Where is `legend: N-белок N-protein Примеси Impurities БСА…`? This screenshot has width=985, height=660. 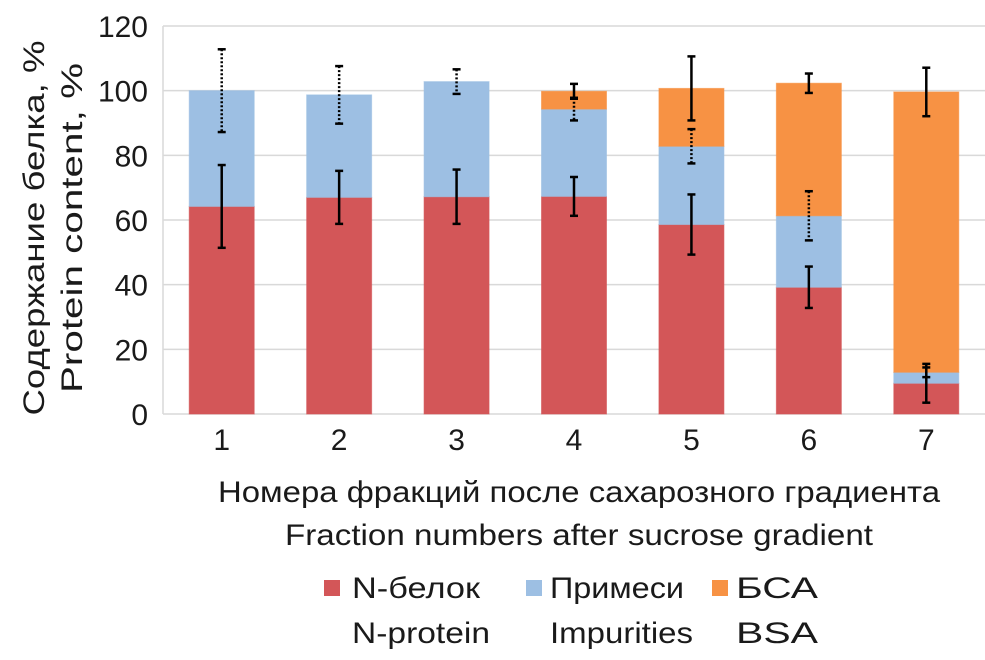 legend: N-белок N-protein Примеси Impurities БСА… is located at coordinates (571, 611).